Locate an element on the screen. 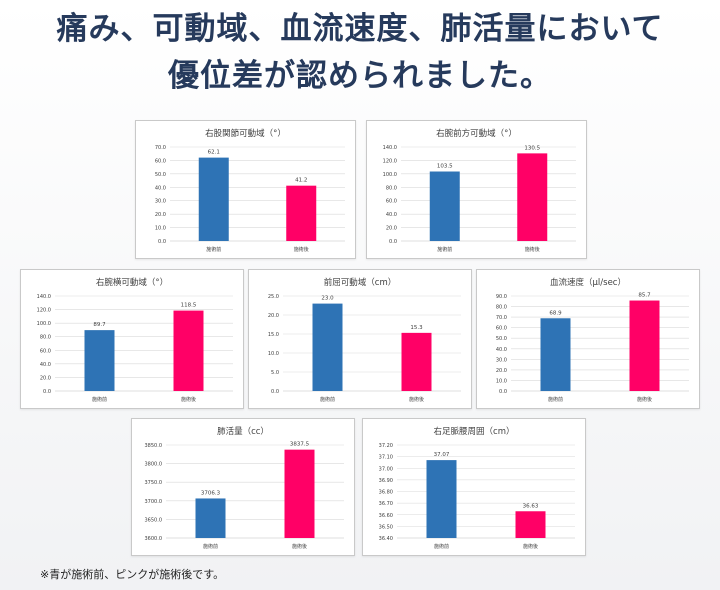 This screenshot has height=590, width=720. data-label: 103.5 is located at coordinates (445, 167).